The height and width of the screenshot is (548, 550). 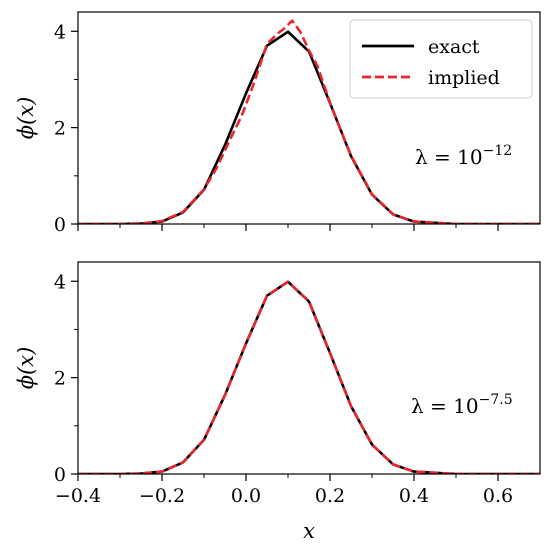 What do you see at coordinates (162, 496) in the screenshot?
I see `x-tick-label: −0.2` at bounding box center [162, 496].